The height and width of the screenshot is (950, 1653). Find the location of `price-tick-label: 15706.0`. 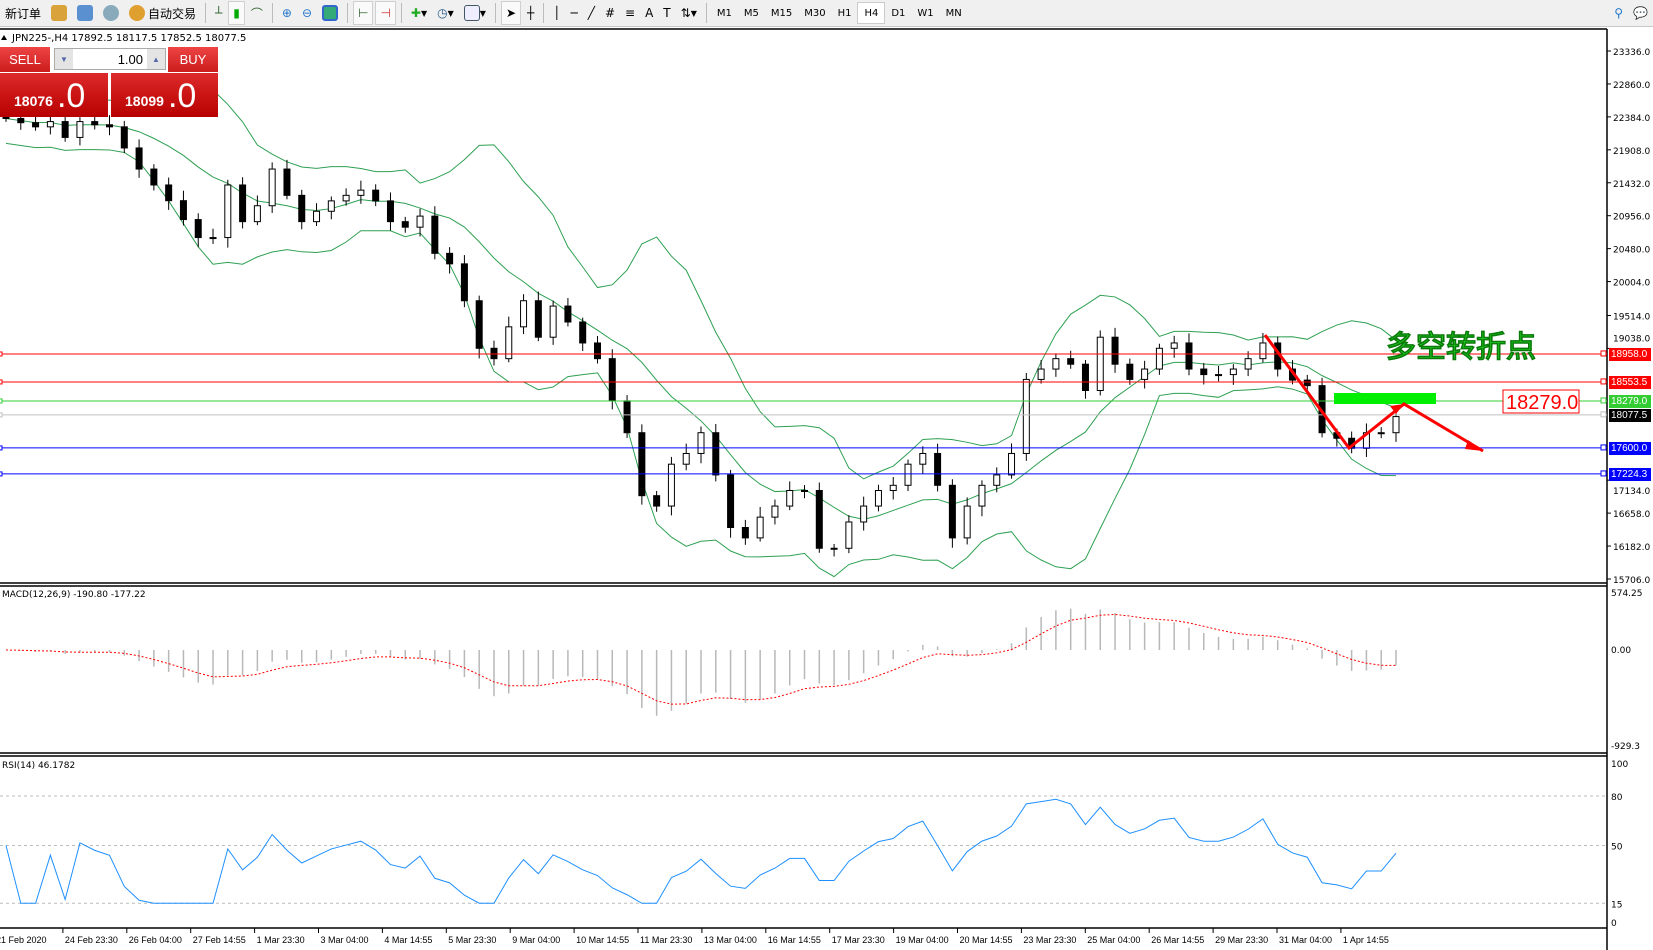

price-tick-label: 15706.0 is located at coordinates (1631, 581).